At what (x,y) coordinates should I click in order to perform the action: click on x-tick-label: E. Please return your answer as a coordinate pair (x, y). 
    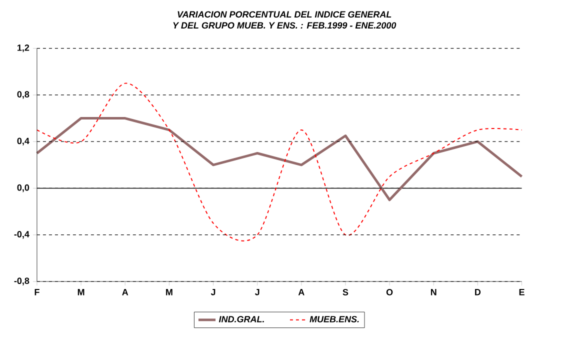
    Looking at the image, I should click on (521, 292).